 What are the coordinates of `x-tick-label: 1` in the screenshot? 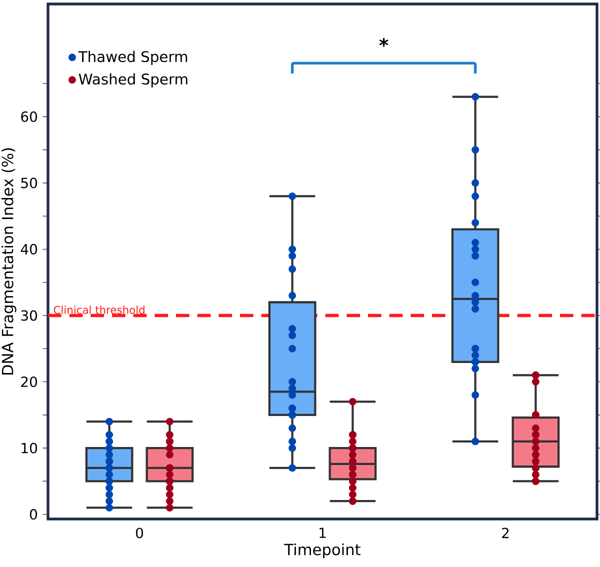 It's located at (323, 533).